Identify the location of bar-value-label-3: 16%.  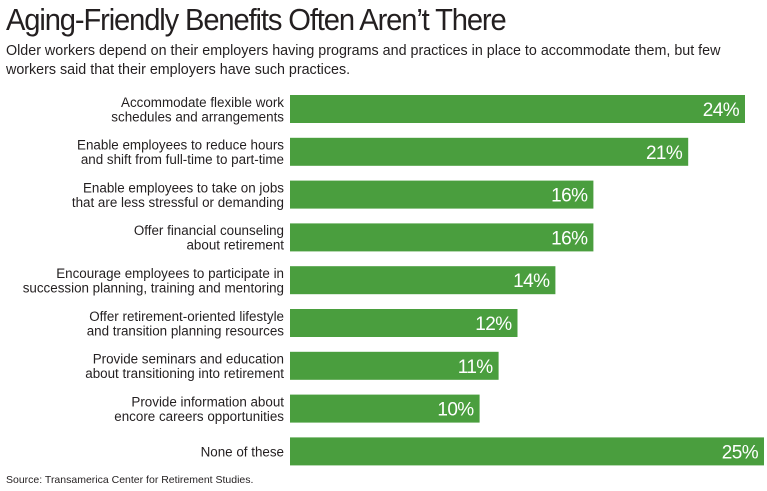
(569, 196).